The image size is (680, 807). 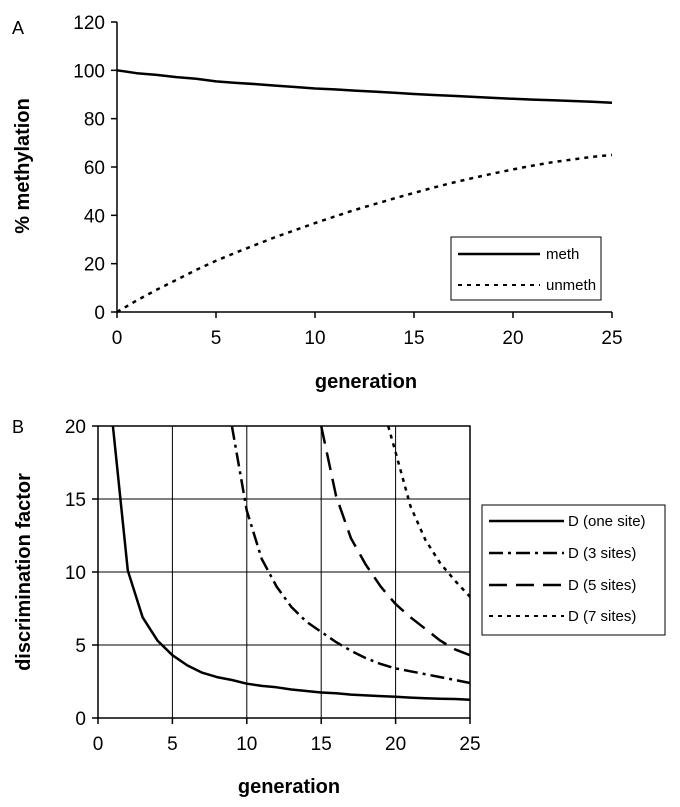 What do you see at coordinates (611, 338) in the screenshot?
I see `a-x-tick-label: 25` at bounding box center [611, 338].